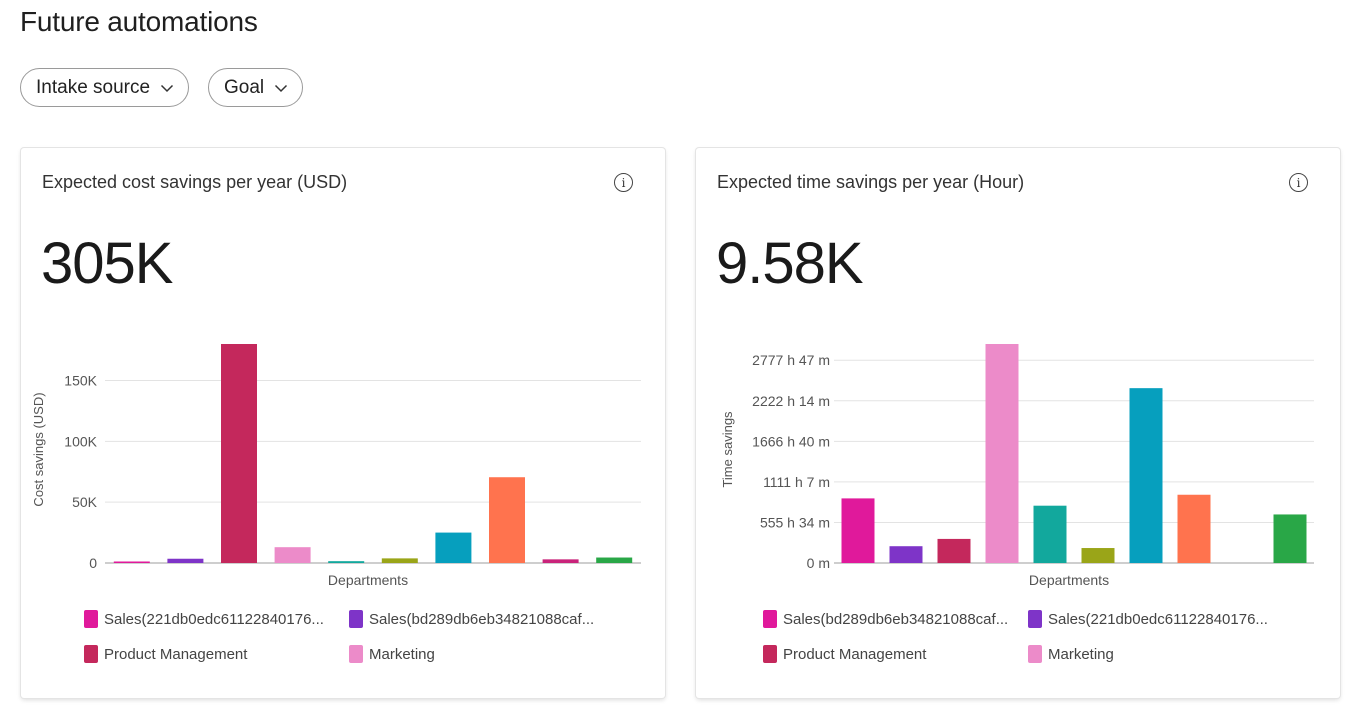 The width and height of the screenshot is (1360, 708). Describe the element at coordinates (791, 360) in the screenshot. I see `y-tick-label: 2777 h 47 m` at that location.